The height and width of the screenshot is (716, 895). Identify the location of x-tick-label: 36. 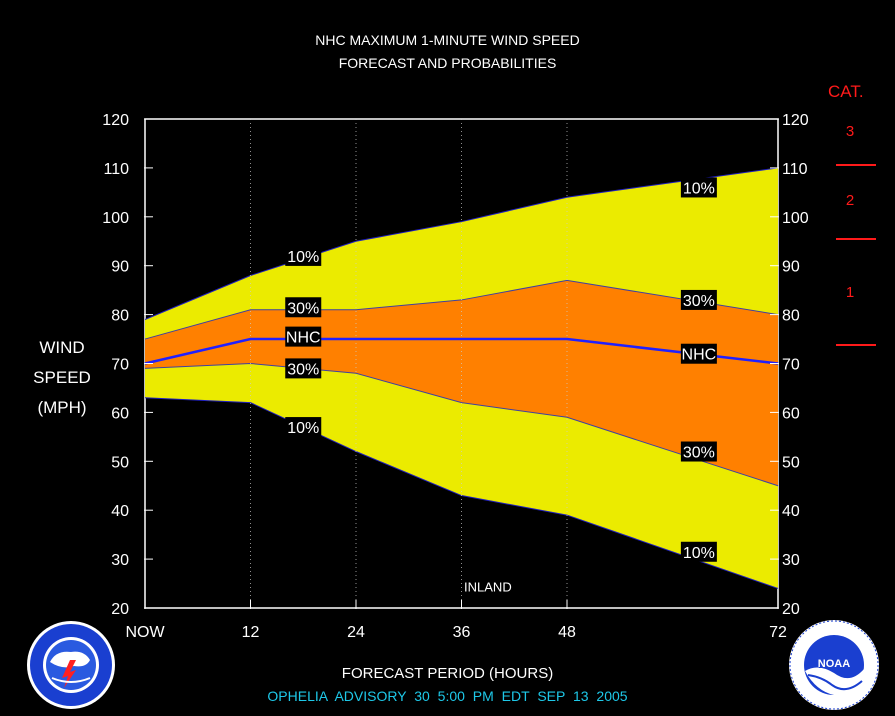
(462, 632).